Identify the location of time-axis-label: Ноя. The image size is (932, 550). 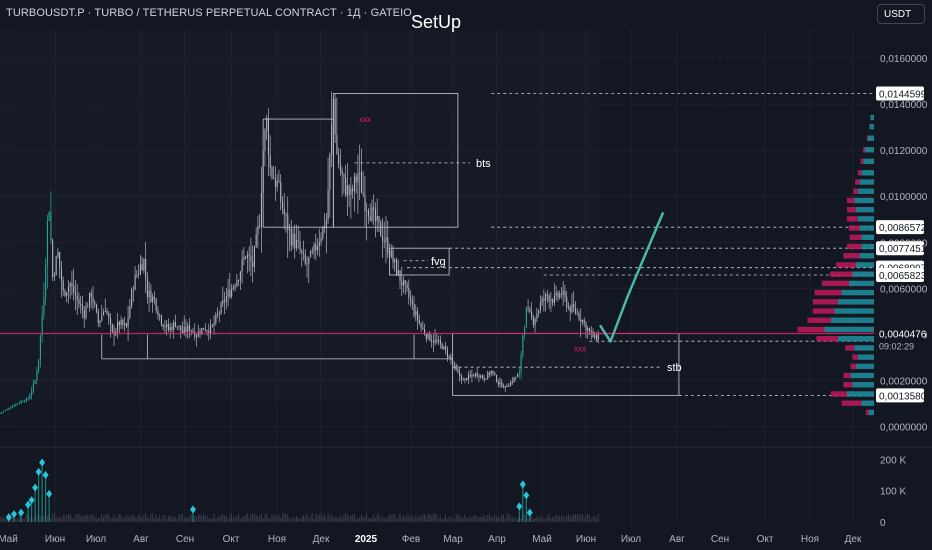
(277, 539).